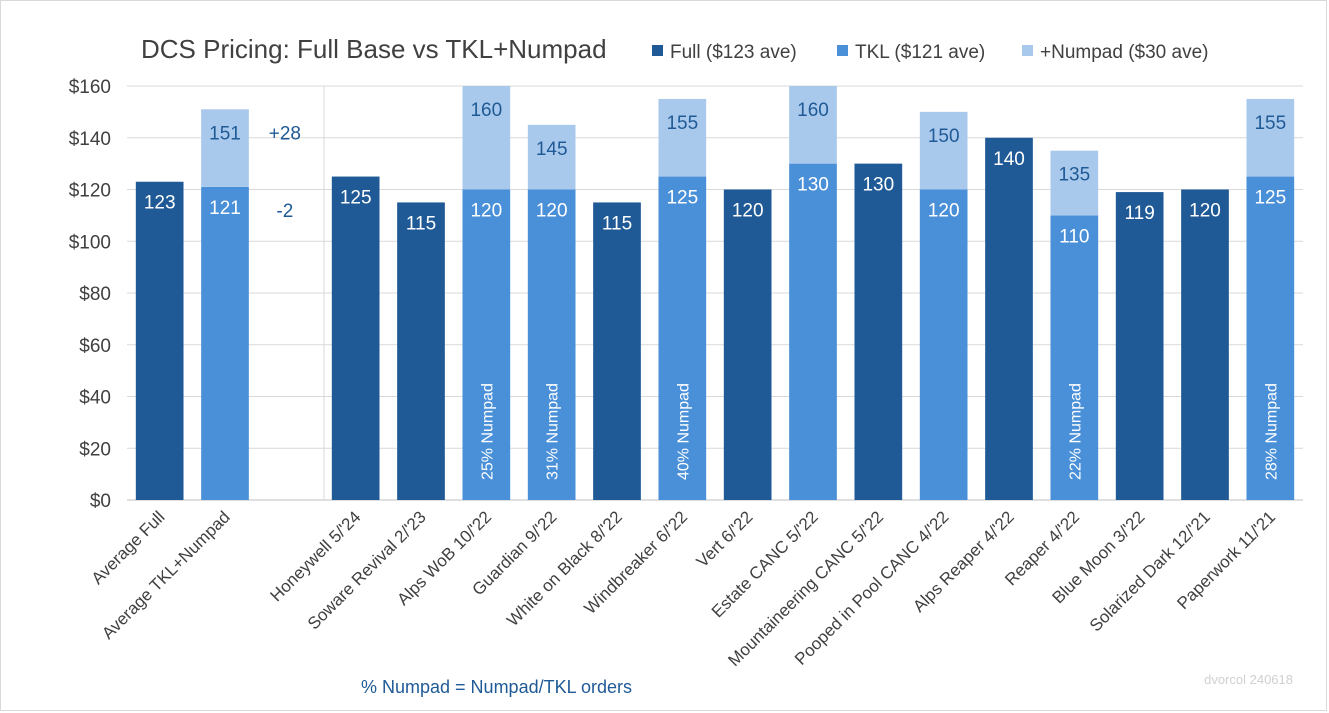  Describe the element at coordinates (564, 568) in the screenshot. I see `x-tick-label: White on Black 8/'22` at that location.